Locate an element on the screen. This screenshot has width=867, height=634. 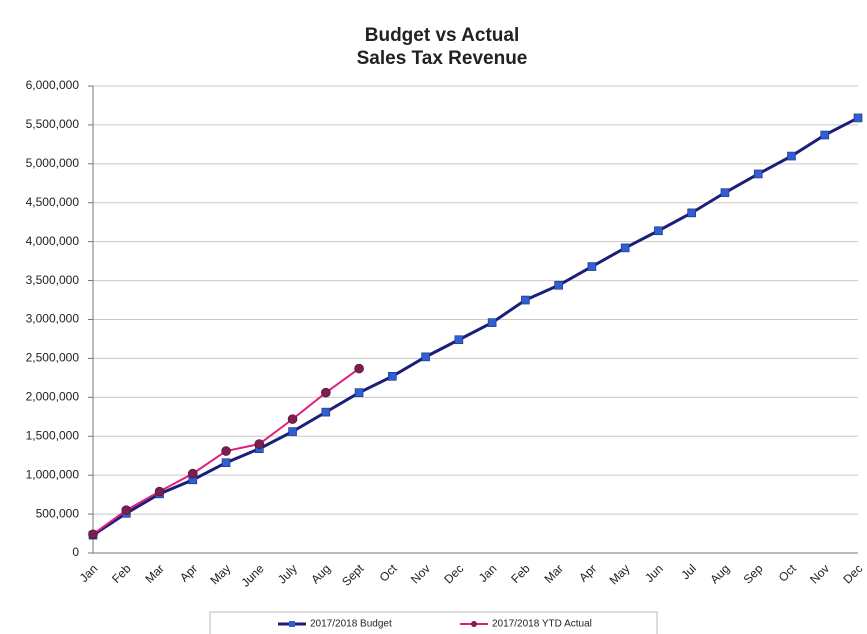
y-tick-label: 5,000,000 is located at coordinates (53, 163).